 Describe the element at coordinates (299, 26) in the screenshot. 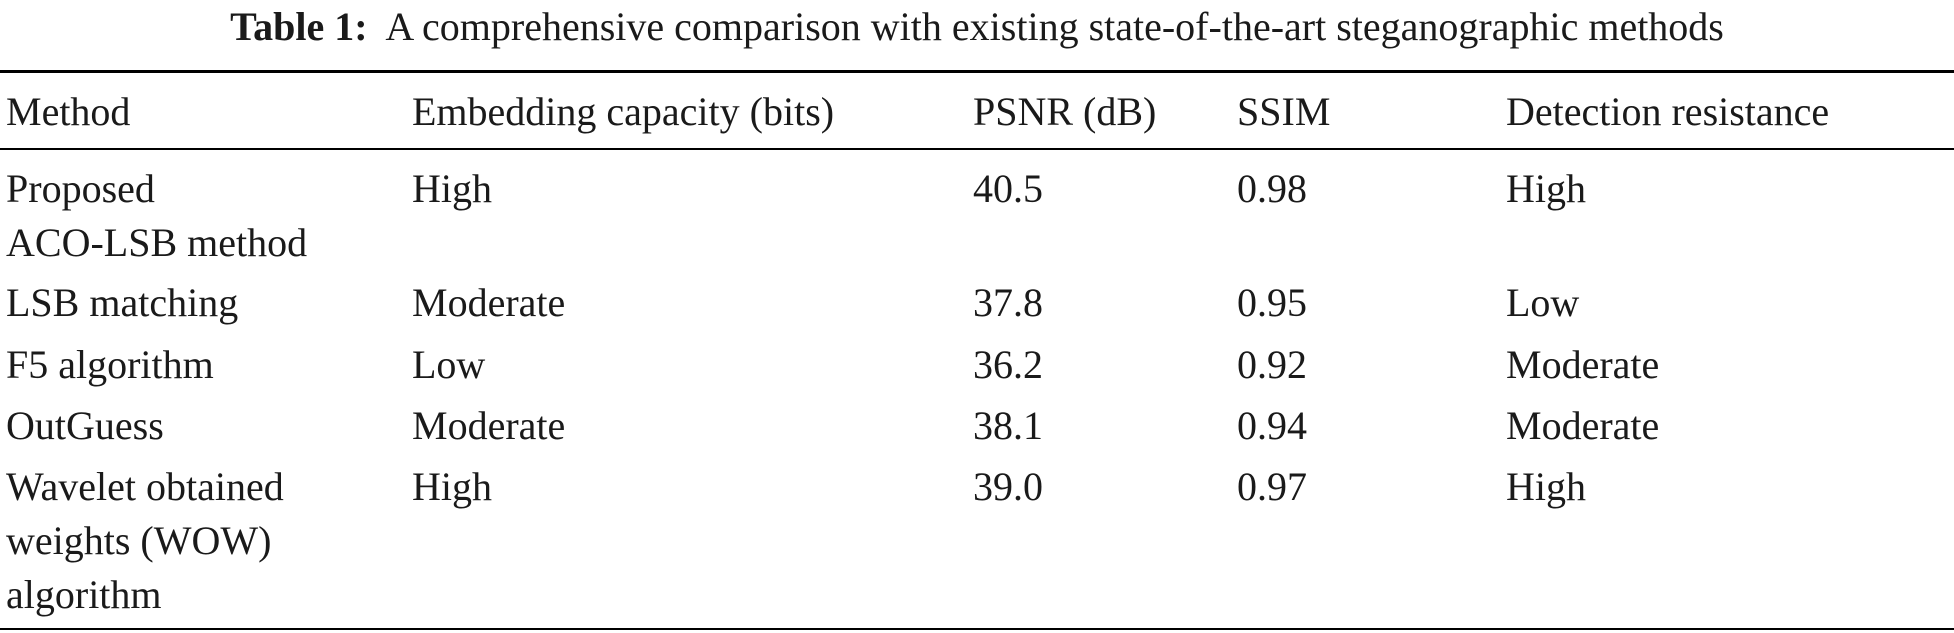

I see `table-caption-label: Table 1:` at that location.